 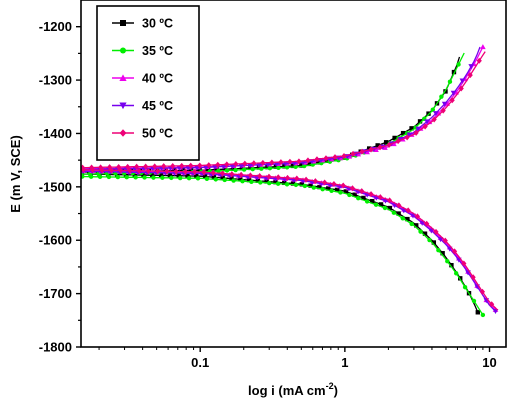 What do you see at coordinates (55, 80) in the screenshot?
I see `y-tick-label: -1300` at bounding box center [55, 80].